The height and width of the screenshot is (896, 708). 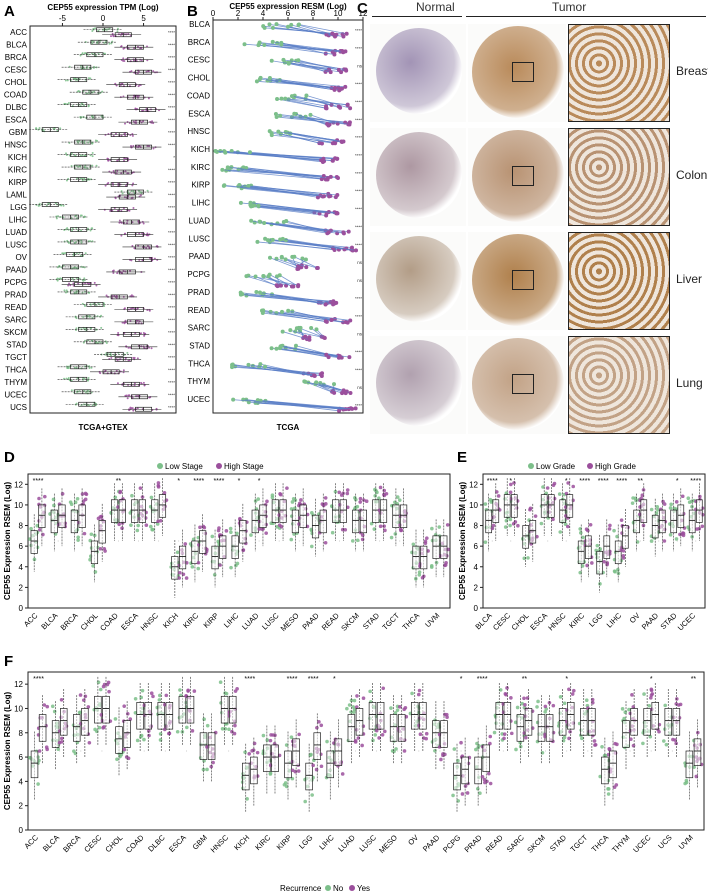 I want to click on panel-e-legend-marker, so click(x=531, y=466).